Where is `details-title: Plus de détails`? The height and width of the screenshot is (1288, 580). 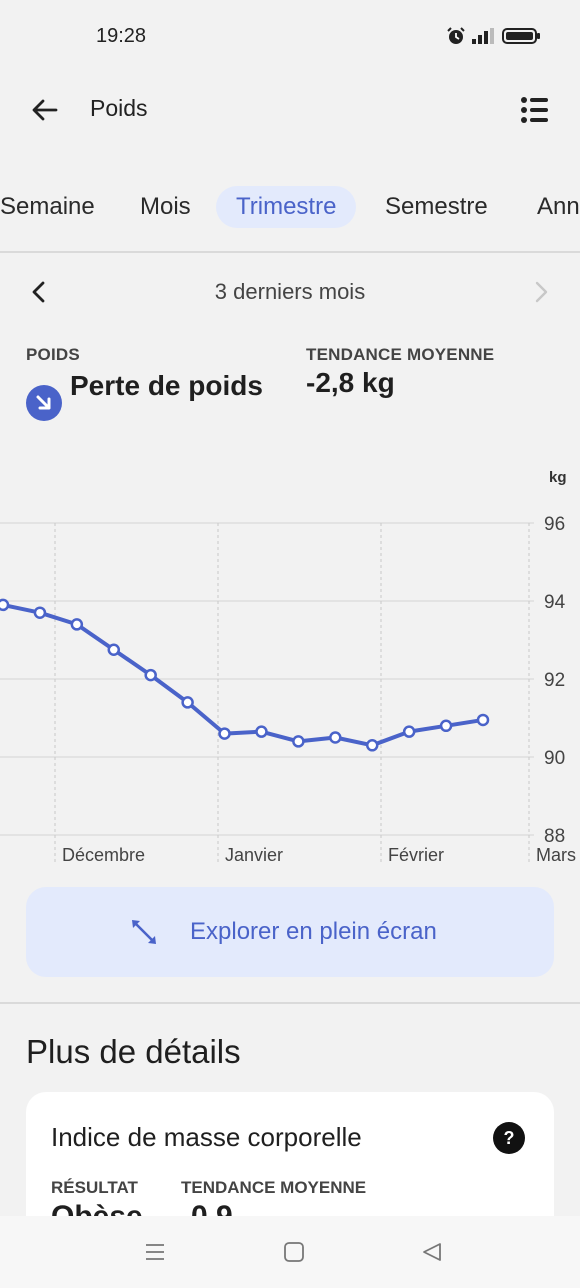 details-title: Plus de détails is located at coordinates (133, 1051).